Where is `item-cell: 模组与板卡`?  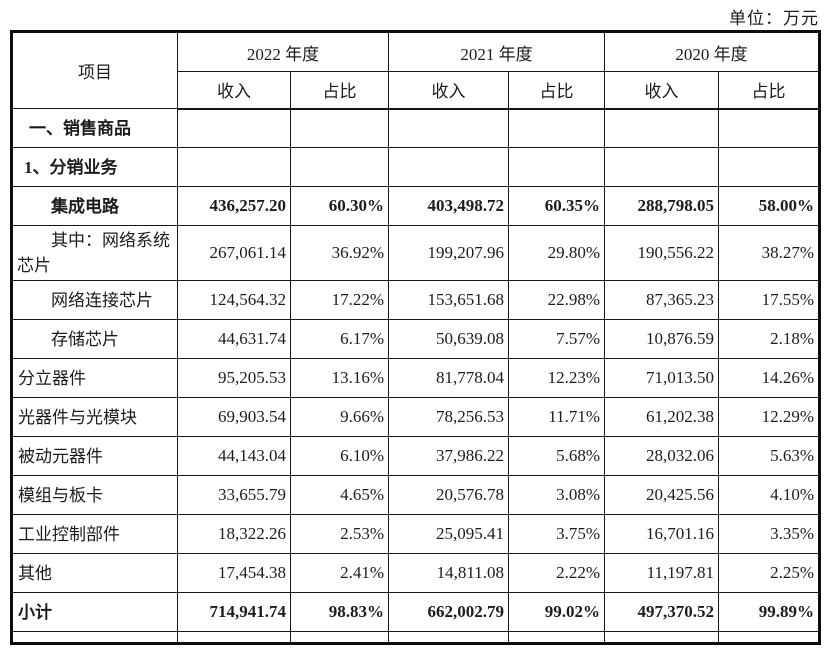 item-cell: 模组与板卡 is located at coordinates (94, 495).